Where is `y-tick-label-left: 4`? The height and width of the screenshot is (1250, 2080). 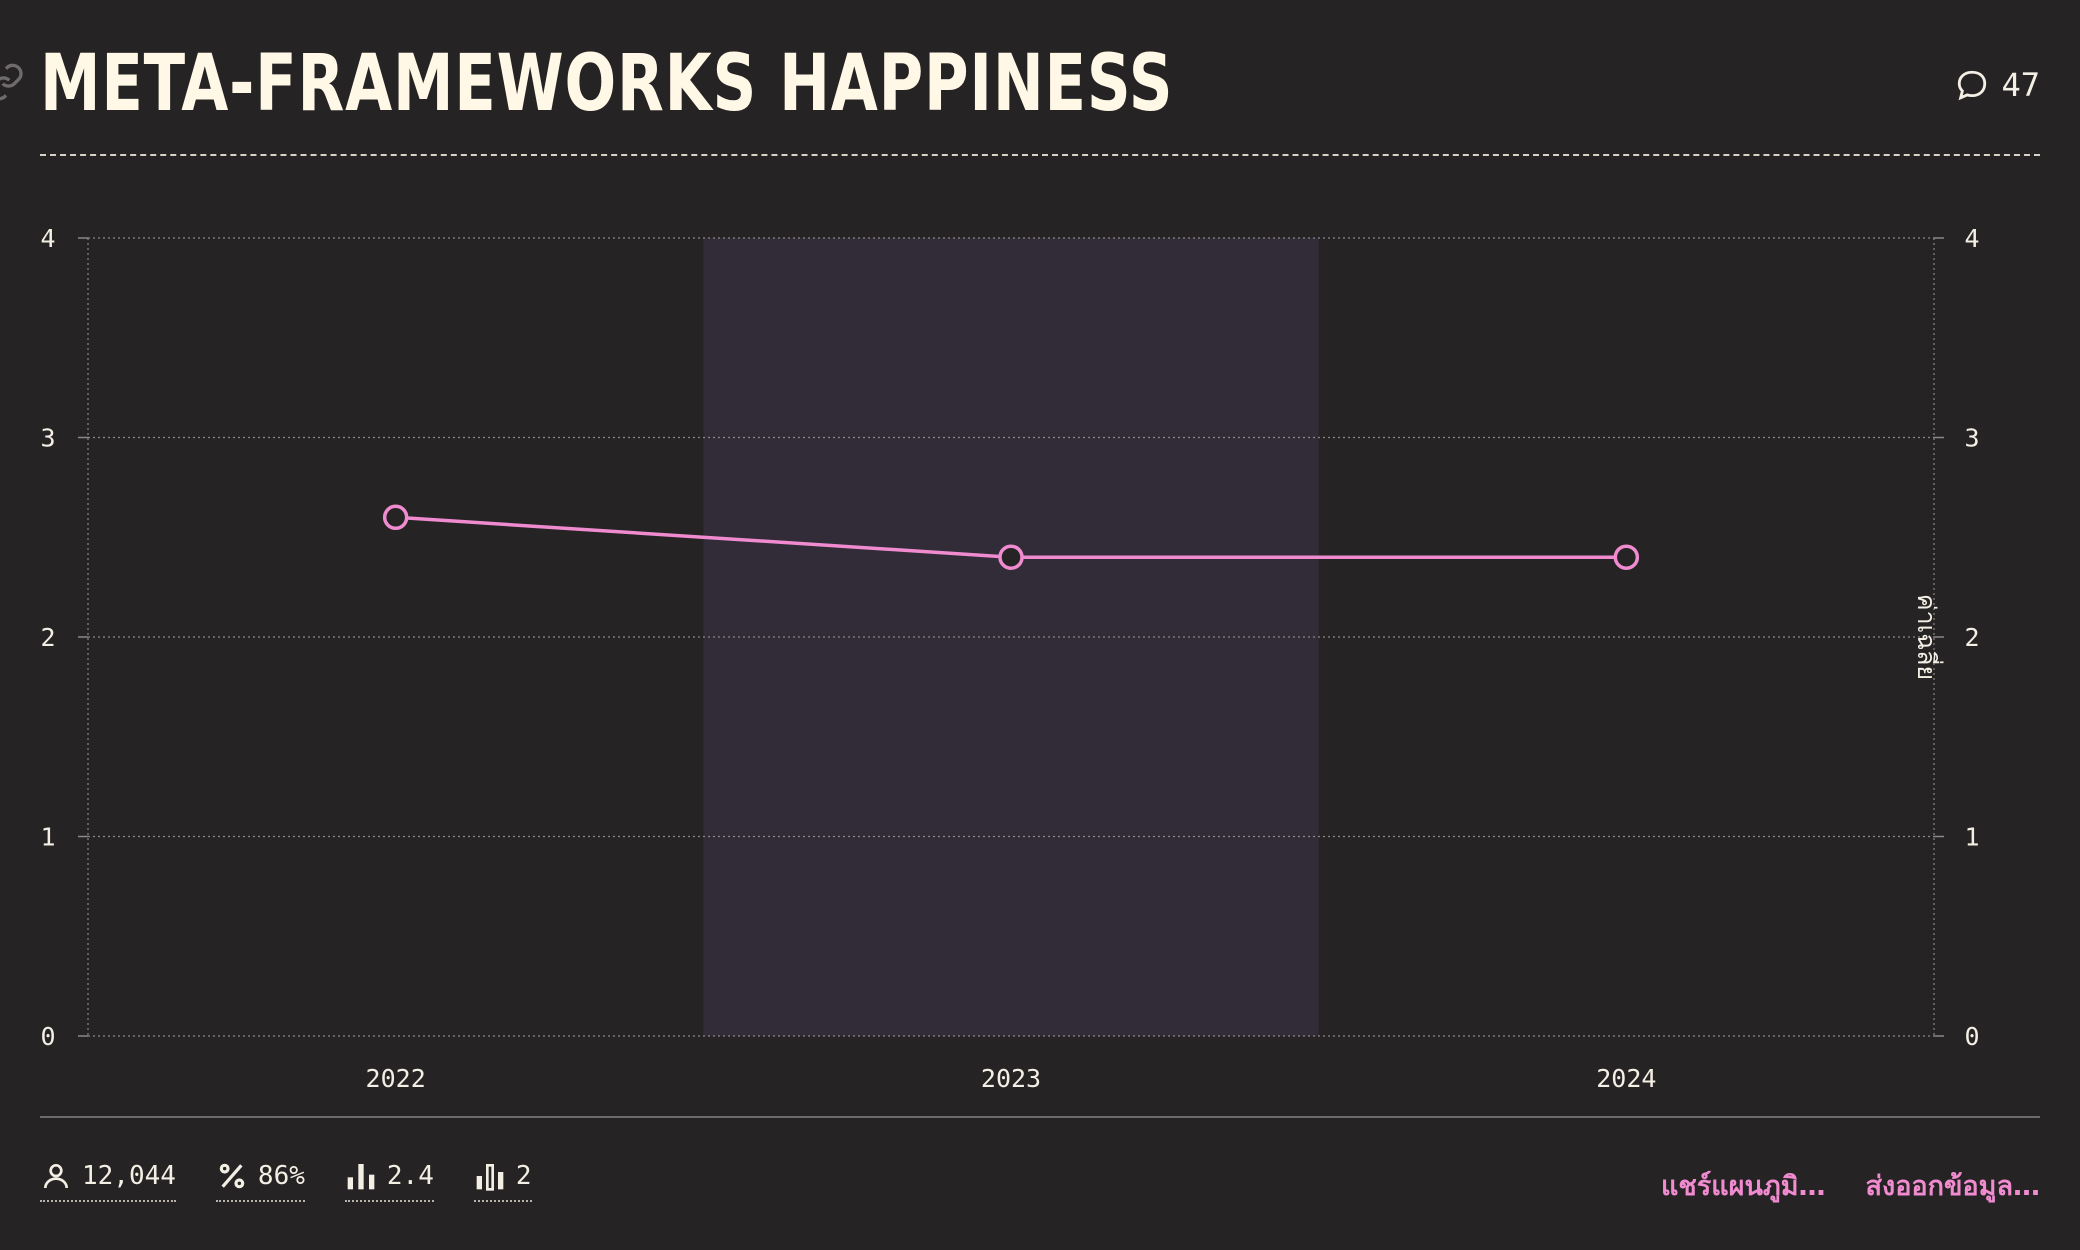
y-tick-label-left: 4 is located at coordinates (47, 238).